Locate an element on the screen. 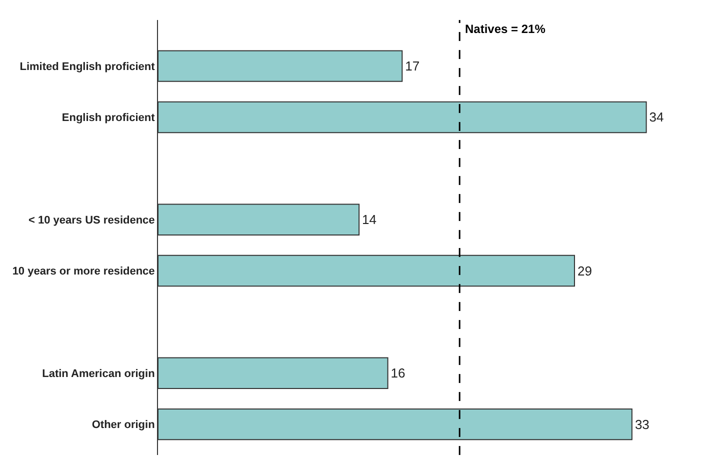  y-tick-label: < 10 years US residence is located at coordinates (91, 220).